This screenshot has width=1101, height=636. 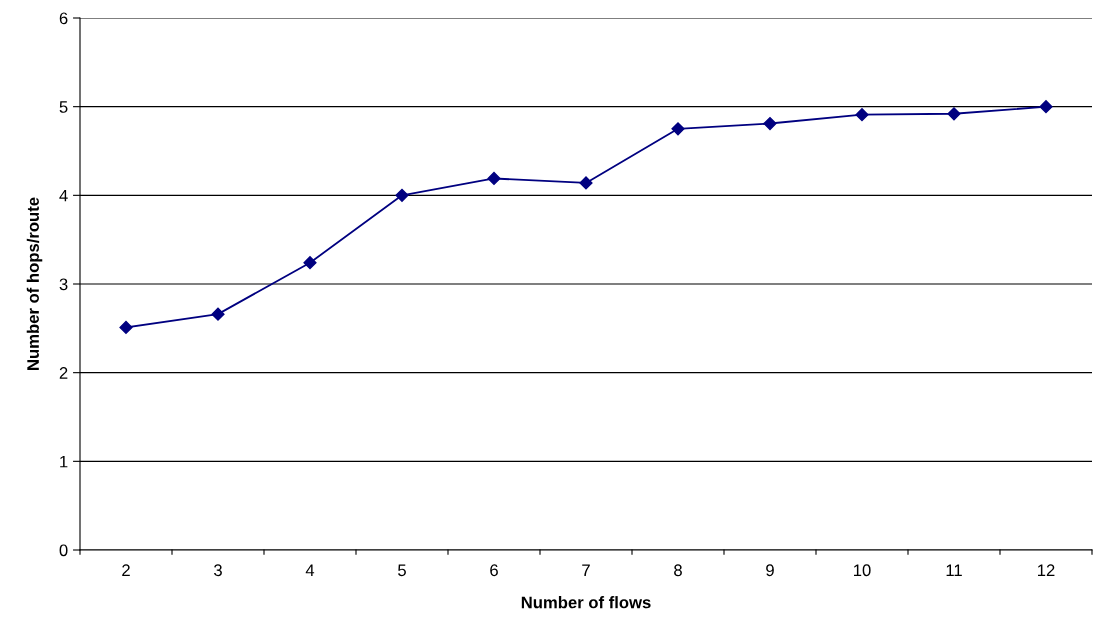 What do you see at coordinates (64, 461) in the screenshot?
I see `y-tick-label: 1` at bounding box center [64, 461].